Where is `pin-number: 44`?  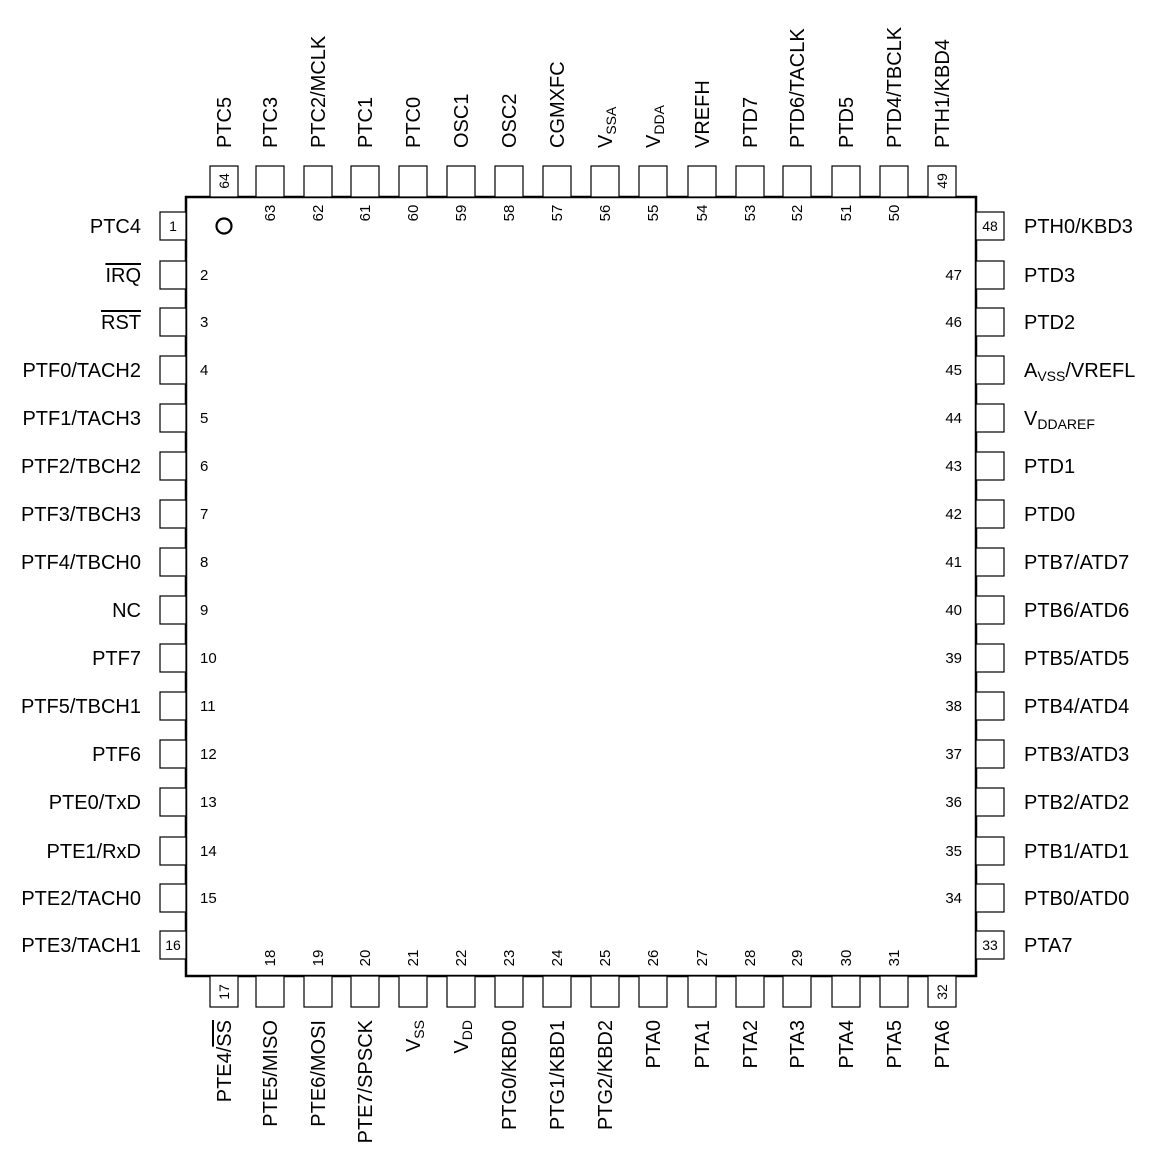 pin-number: 44 is located at coordinates (953, 418).